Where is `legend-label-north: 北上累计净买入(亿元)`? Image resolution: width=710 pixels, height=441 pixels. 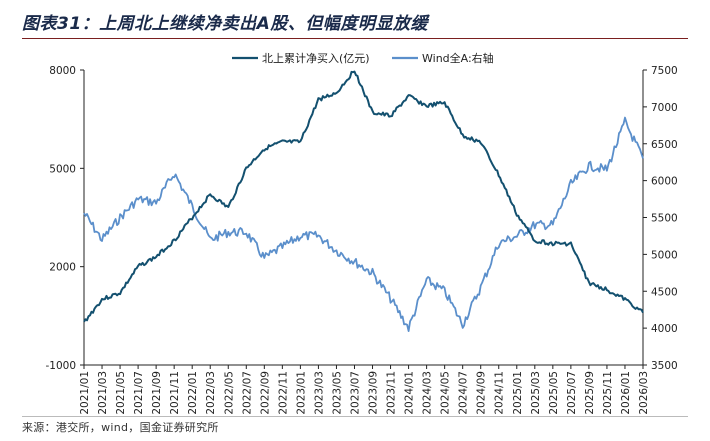
legend-label-north: 北上累计净买入(亿元) is located at coordinates (316, 58).